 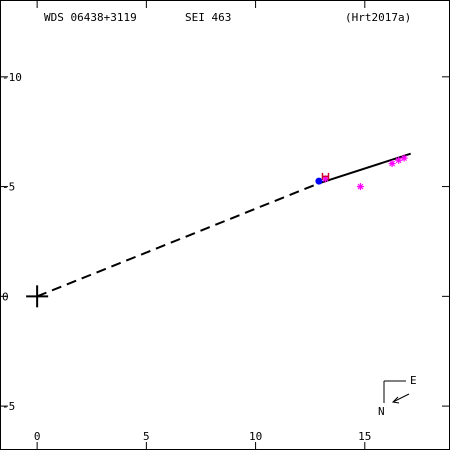 I want to click on wds-id: WDS 06438+3119, so click(x=90, y=17).